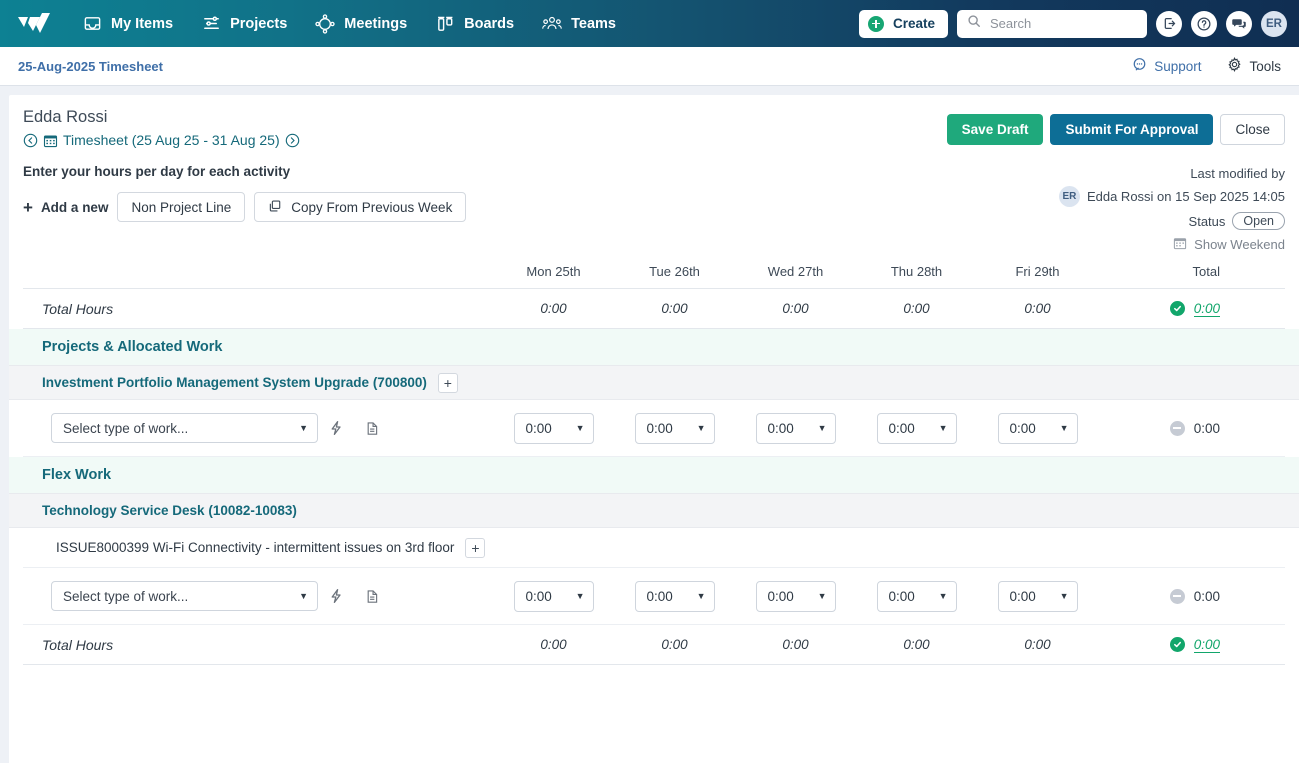 The height and width of the screenshot is (763, 1299). What do you see at coordinates (1166, 66) in the screenshot?
I see `support-link: Support` at bounding box center [1166, 66].